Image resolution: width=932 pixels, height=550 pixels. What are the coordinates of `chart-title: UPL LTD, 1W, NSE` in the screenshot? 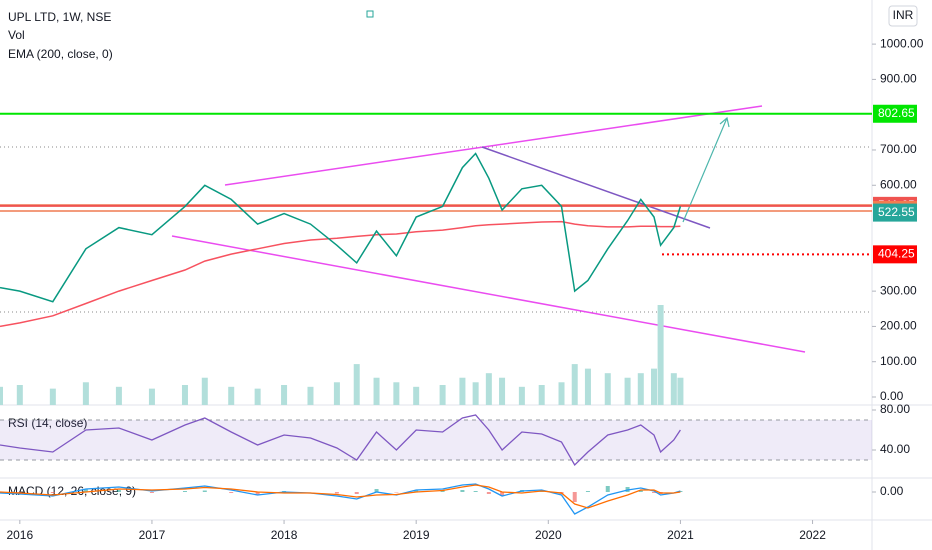 It's located at (59, 17).